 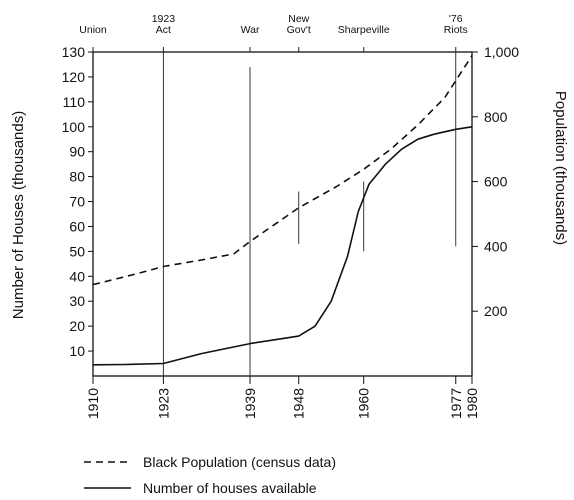 What do you see at coordinates (282, 397) in the screenshot?
I see `x-axis: 1910 1923 1939 1948 1960 1977 1980` at bounding box center [282, 397].